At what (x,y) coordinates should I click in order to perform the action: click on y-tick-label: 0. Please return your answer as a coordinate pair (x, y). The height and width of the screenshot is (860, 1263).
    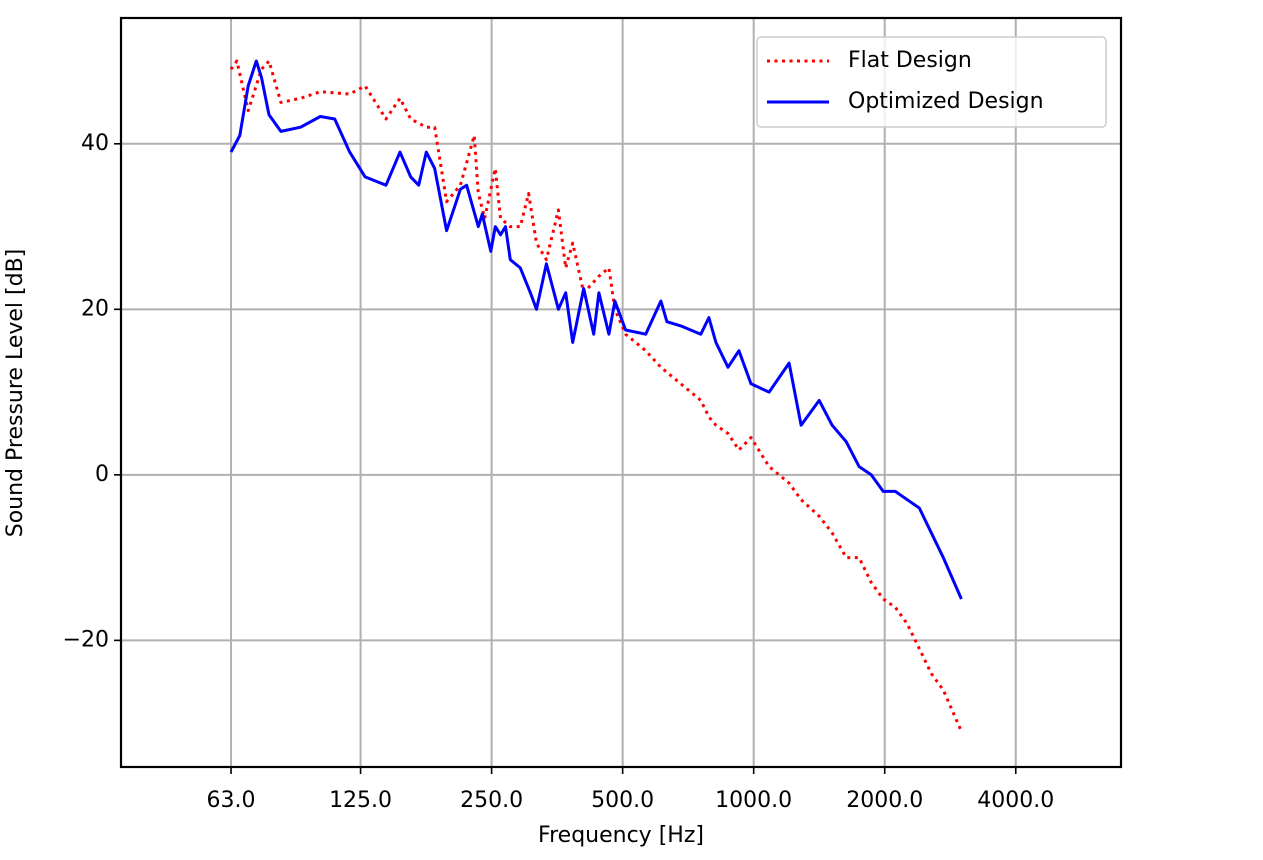
    Looking at the image, I should click on (102, 474).